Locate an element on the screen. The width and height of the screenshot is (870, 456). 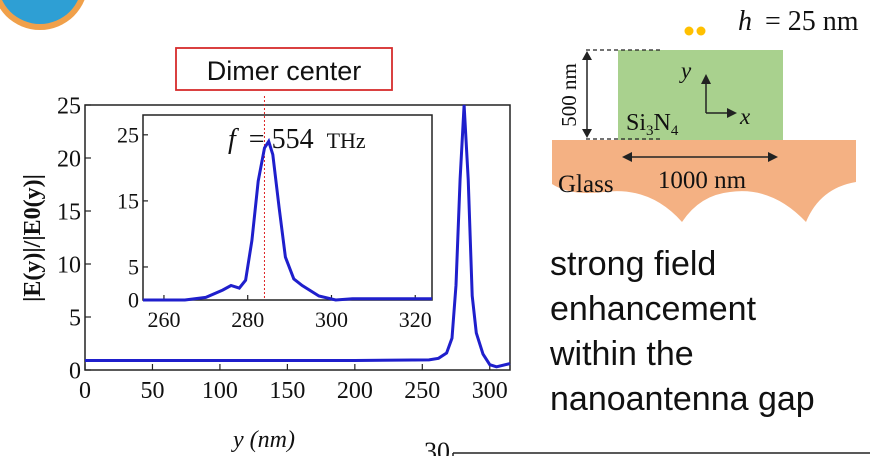
dimer-center-callout: Dimer center is located at coordinates (284, 69).